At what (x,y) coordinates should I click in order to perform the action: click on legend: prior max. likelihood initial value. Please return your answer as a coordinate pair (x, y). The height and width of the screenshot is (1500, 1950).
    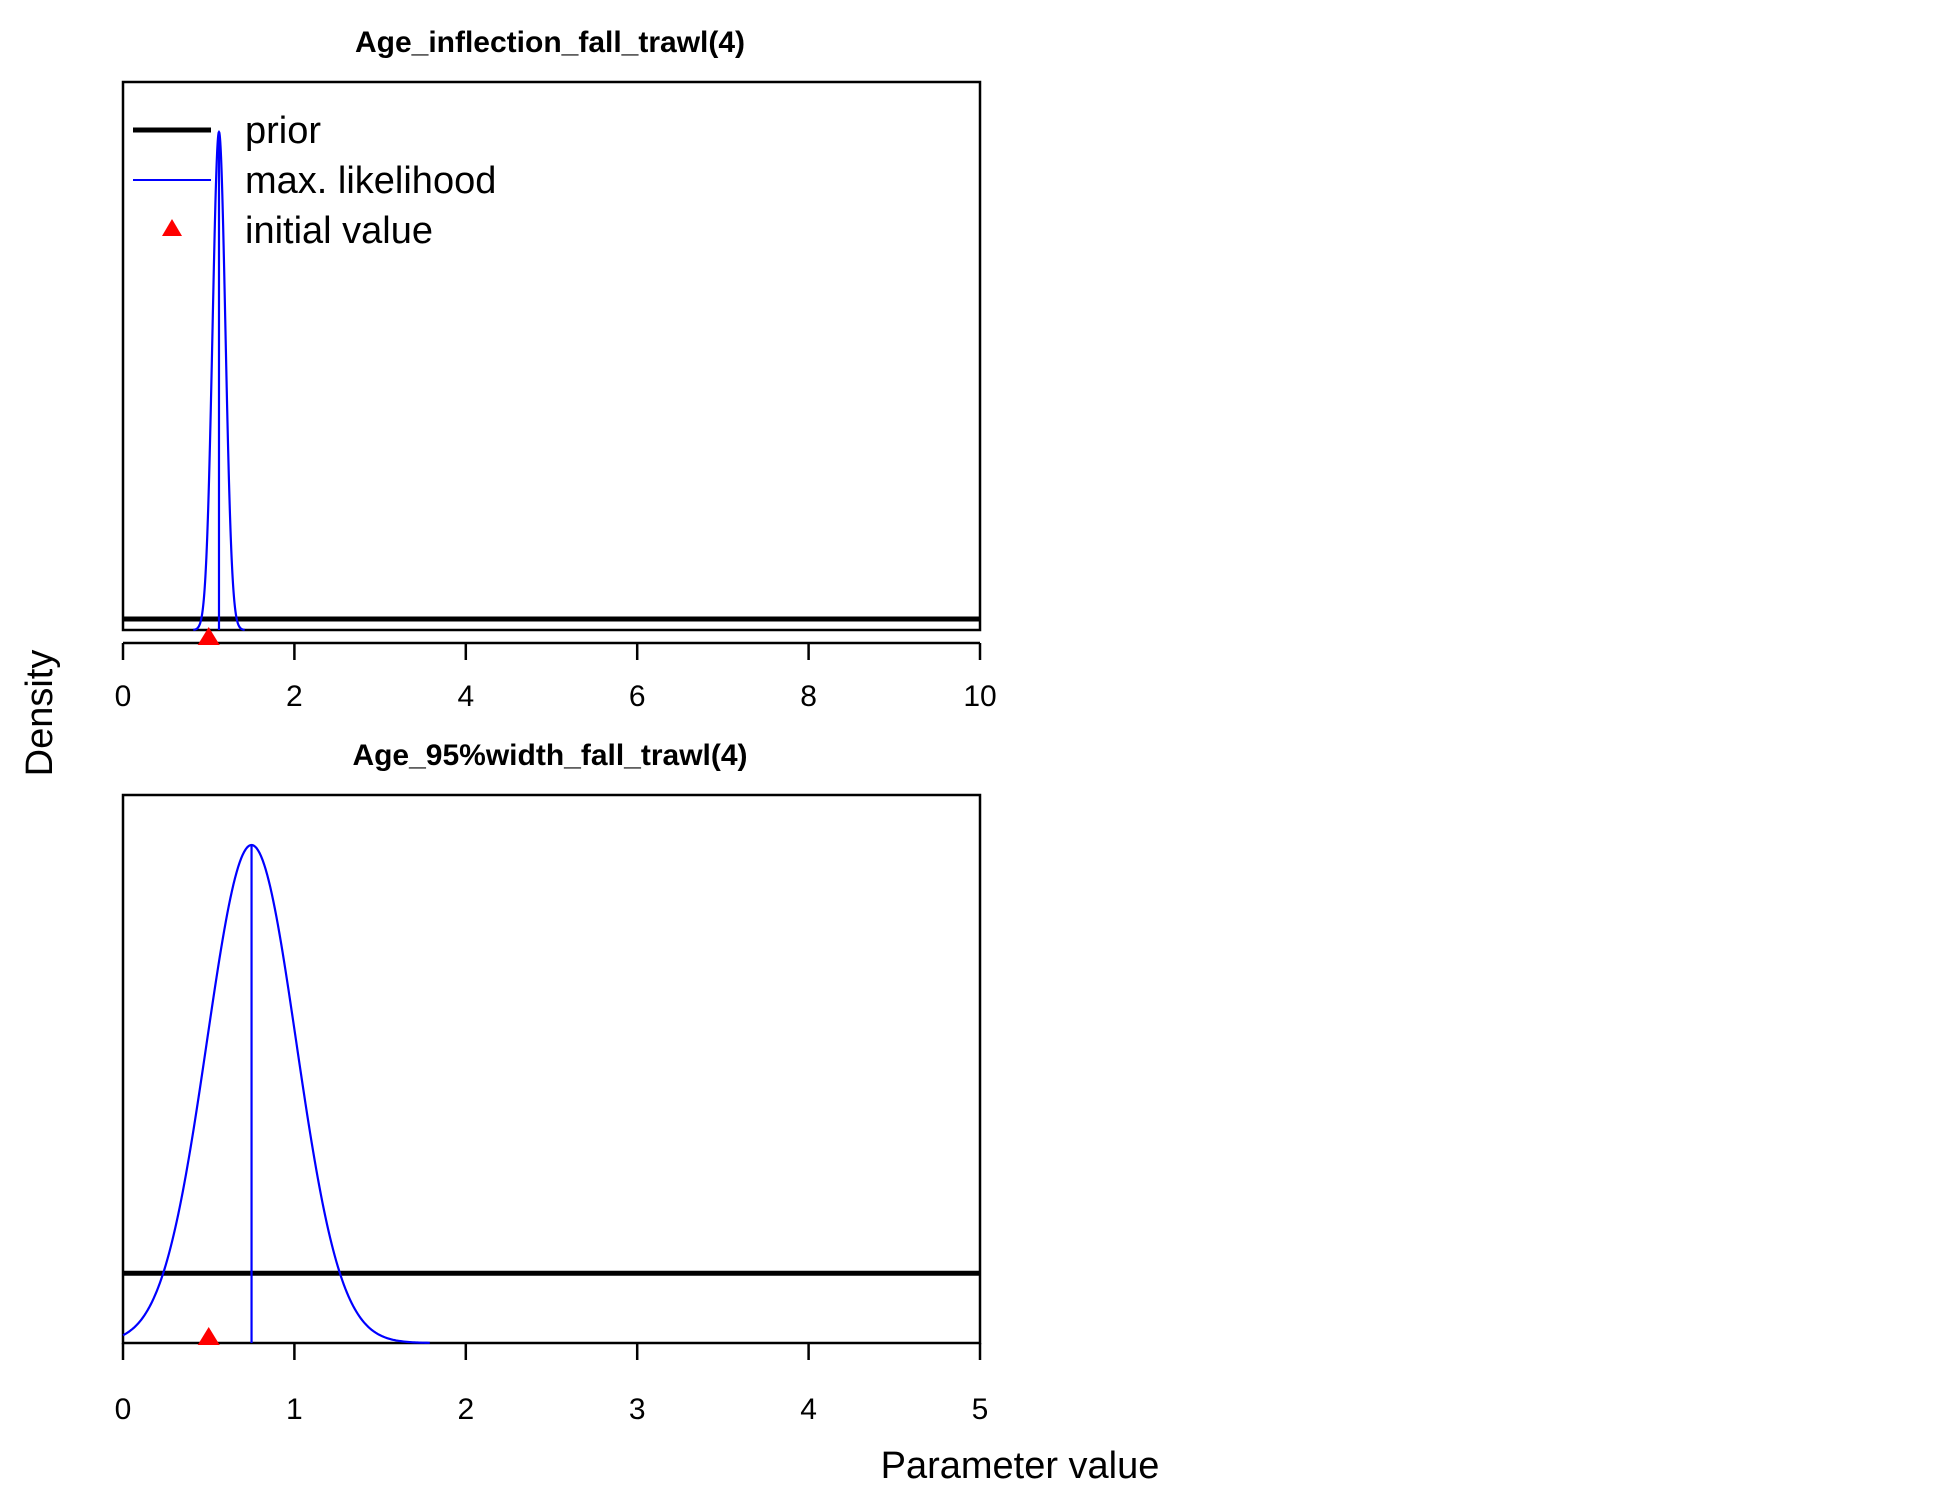
    Looking at the image, I should click on (314, 181).